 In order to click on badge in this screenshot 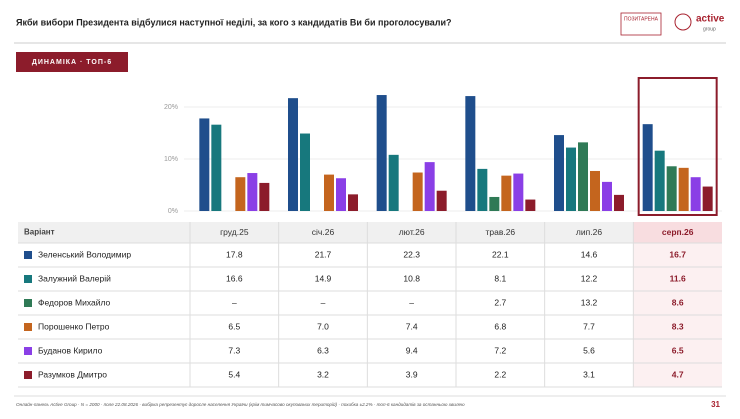, I will do `click(72, 62)`.